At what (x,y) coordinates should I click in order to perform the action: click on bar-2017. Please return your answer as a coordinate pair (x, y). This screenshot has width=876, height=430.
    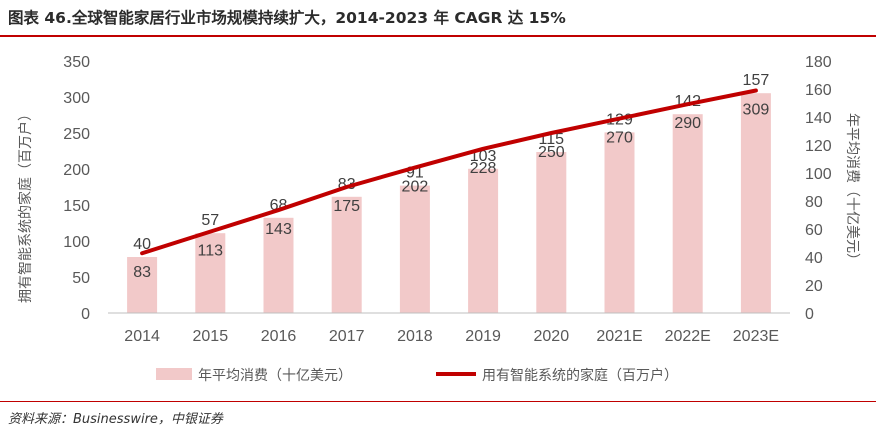
    Looking at the image, I should click on (346, 254).